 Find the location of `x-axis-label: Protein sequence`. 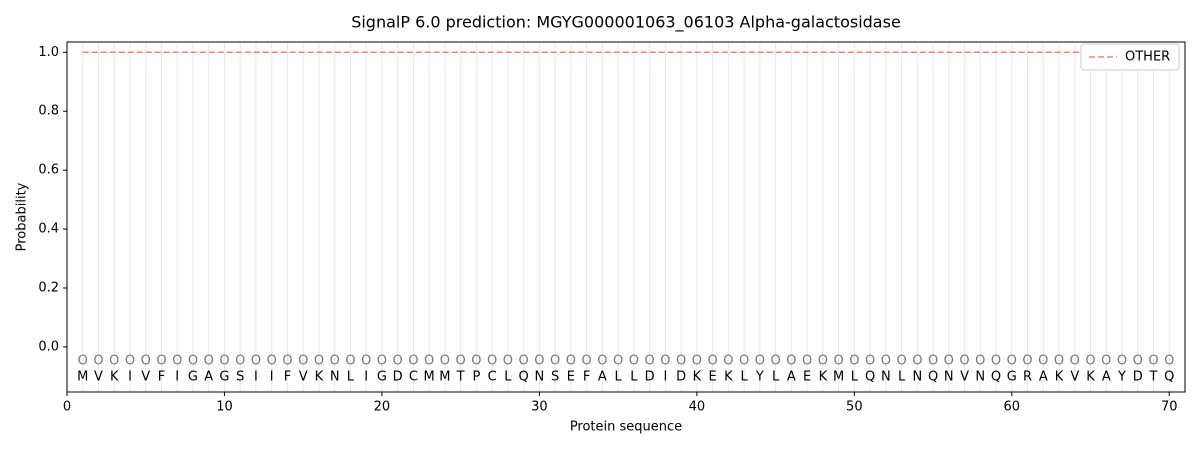

x-axis-label: Protein sequence is located at coordinates (626, 427).